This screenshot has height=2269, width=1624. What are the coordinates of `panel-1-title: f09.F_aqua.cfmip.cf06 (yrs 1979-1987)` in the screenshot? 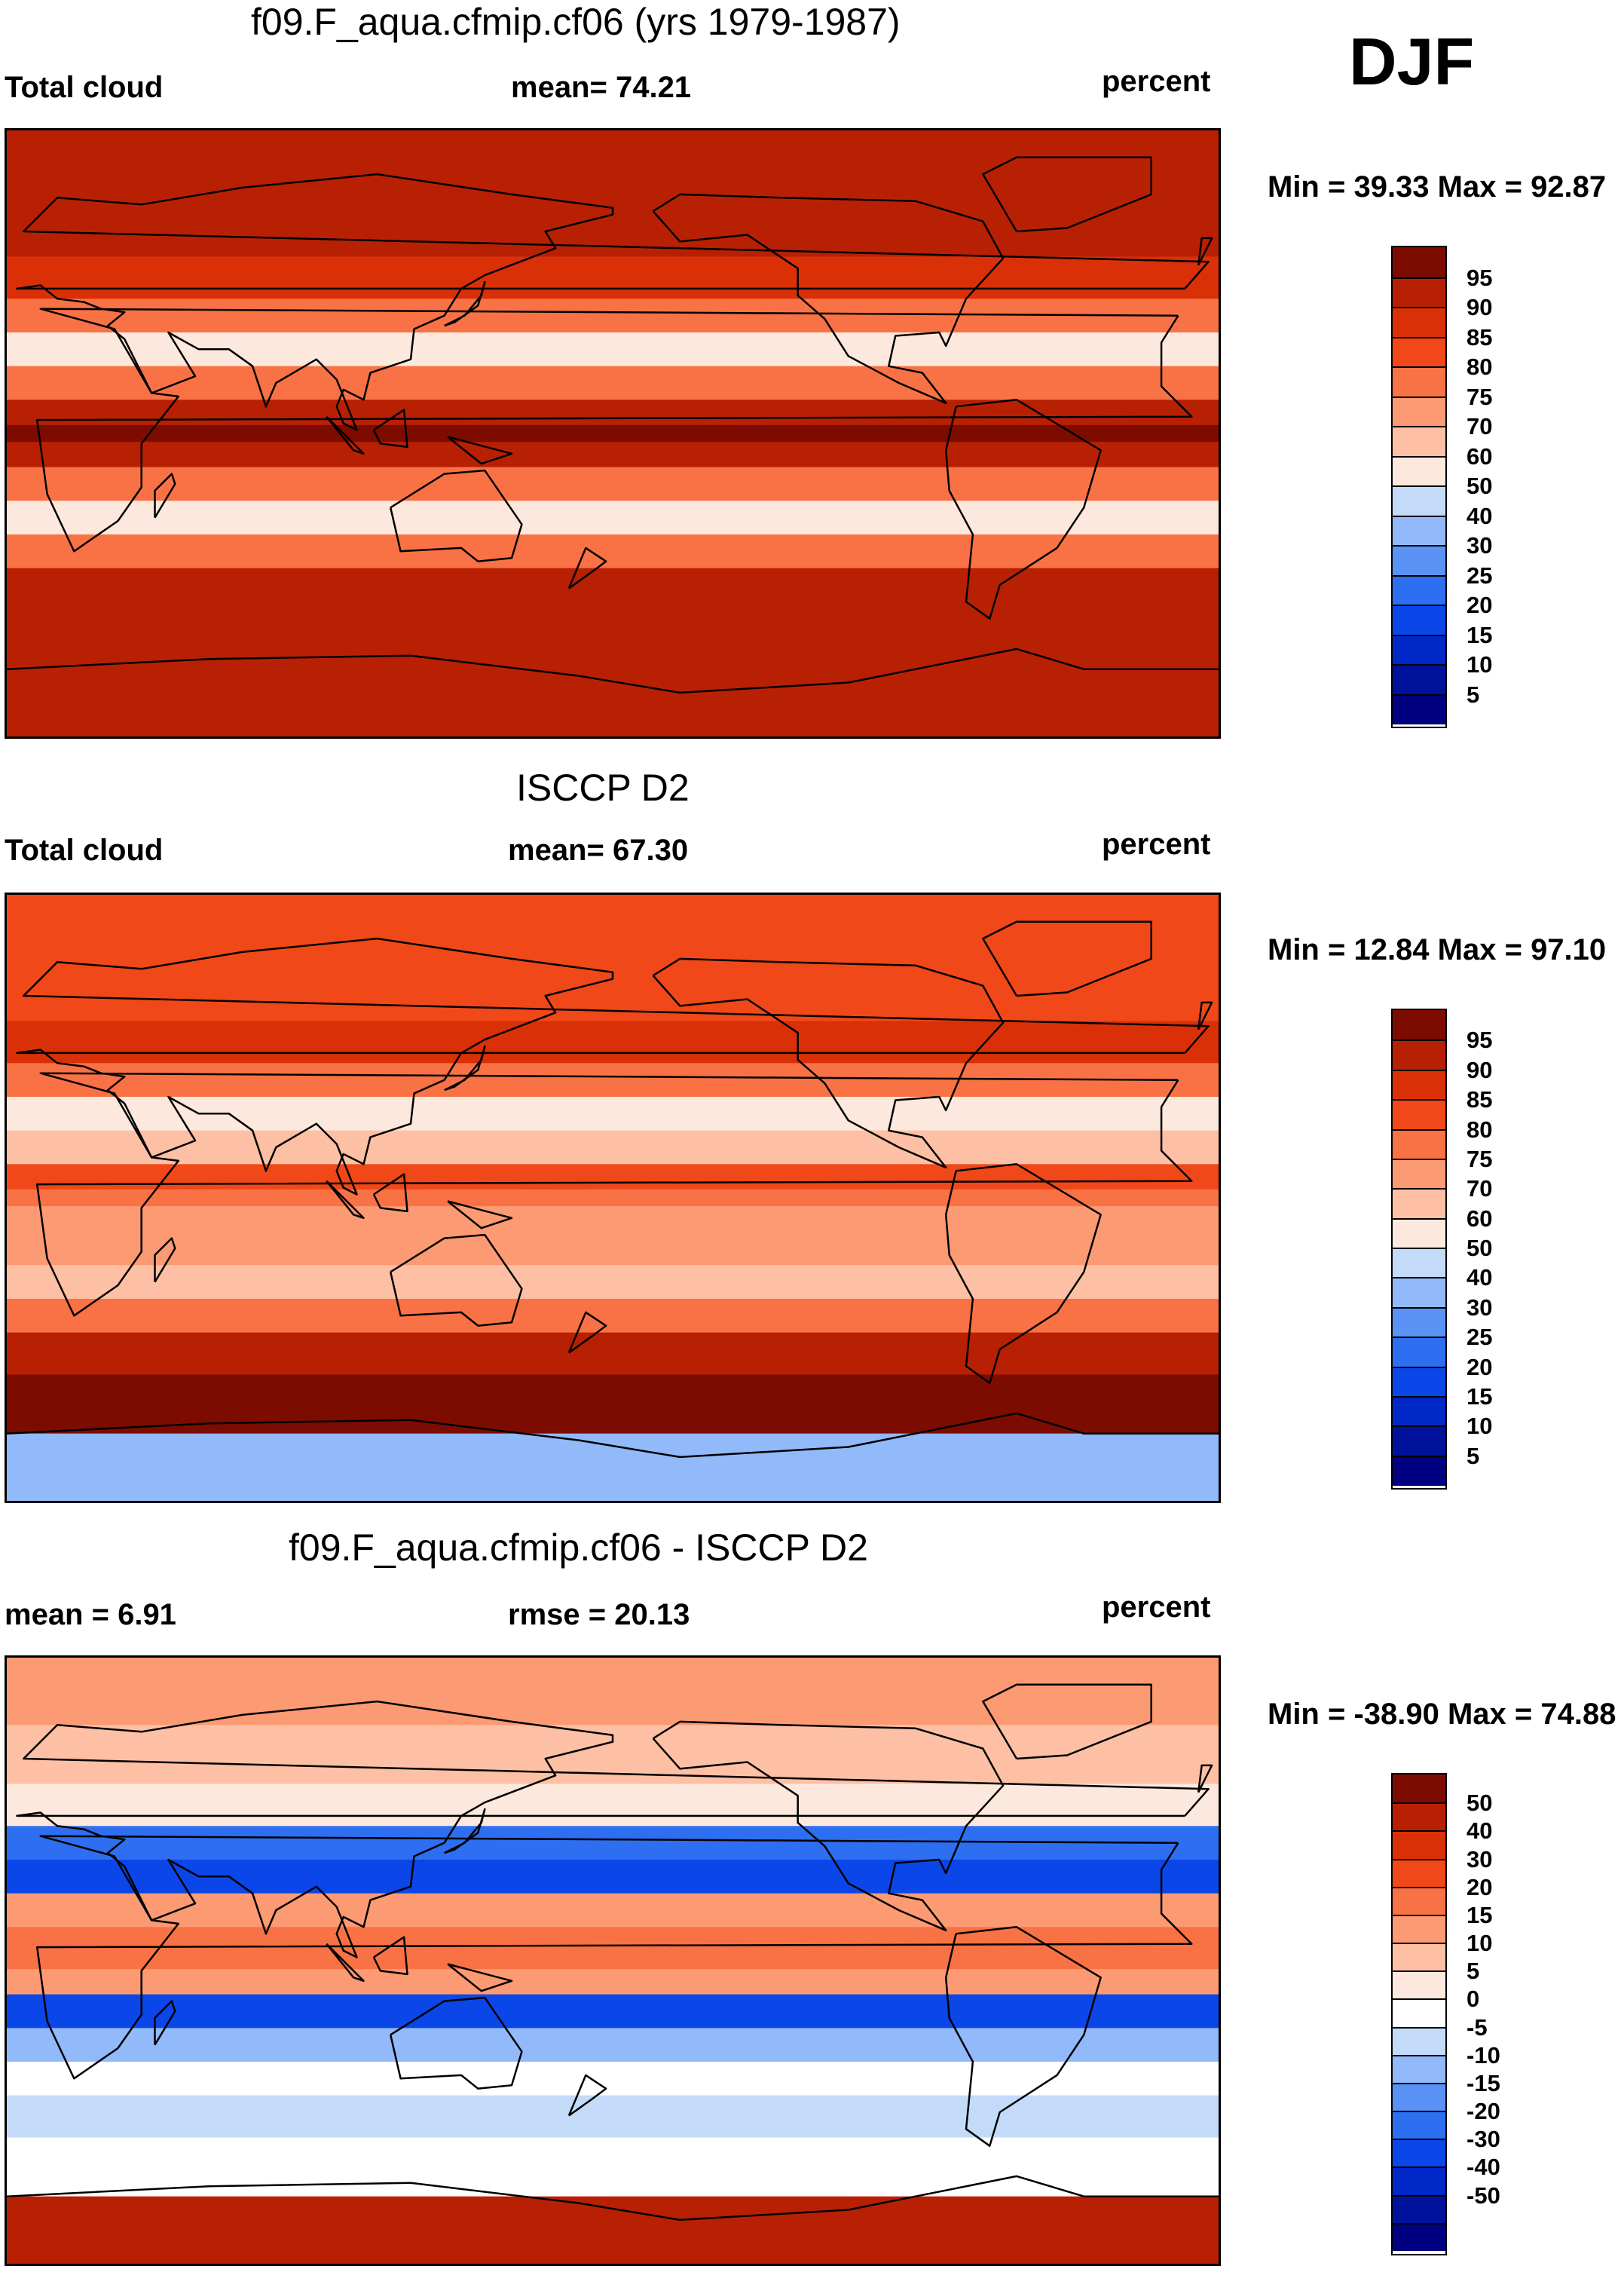 It's located at (576, 22).